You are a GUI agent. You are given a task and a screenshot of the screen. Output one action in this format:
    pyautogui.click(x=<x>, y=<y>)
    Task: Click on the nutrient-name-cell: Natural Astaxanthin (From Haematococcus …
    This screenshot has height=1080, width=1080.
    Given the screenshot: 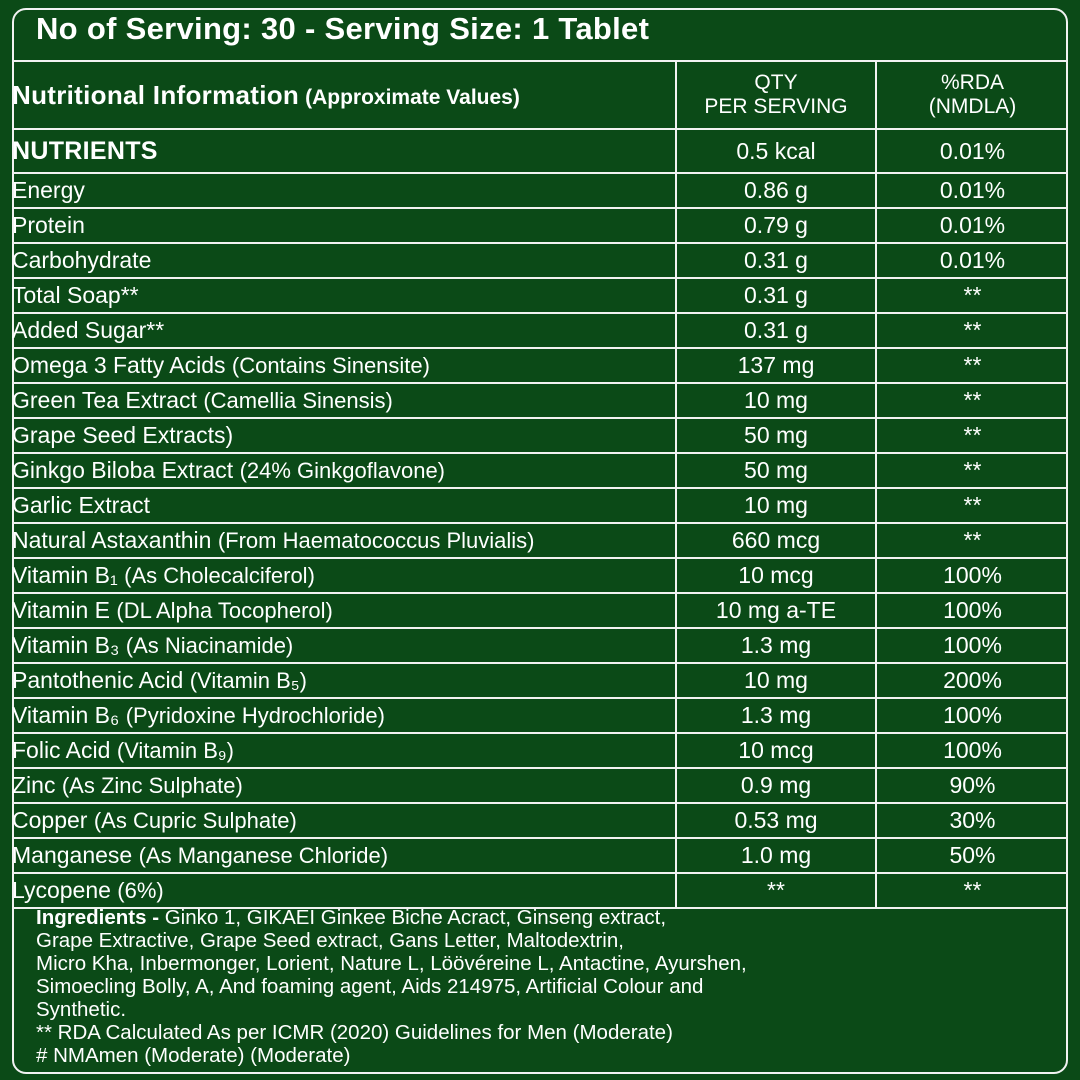 What is the action you would take?
    pyautogui.click(x=344, y=540)
    